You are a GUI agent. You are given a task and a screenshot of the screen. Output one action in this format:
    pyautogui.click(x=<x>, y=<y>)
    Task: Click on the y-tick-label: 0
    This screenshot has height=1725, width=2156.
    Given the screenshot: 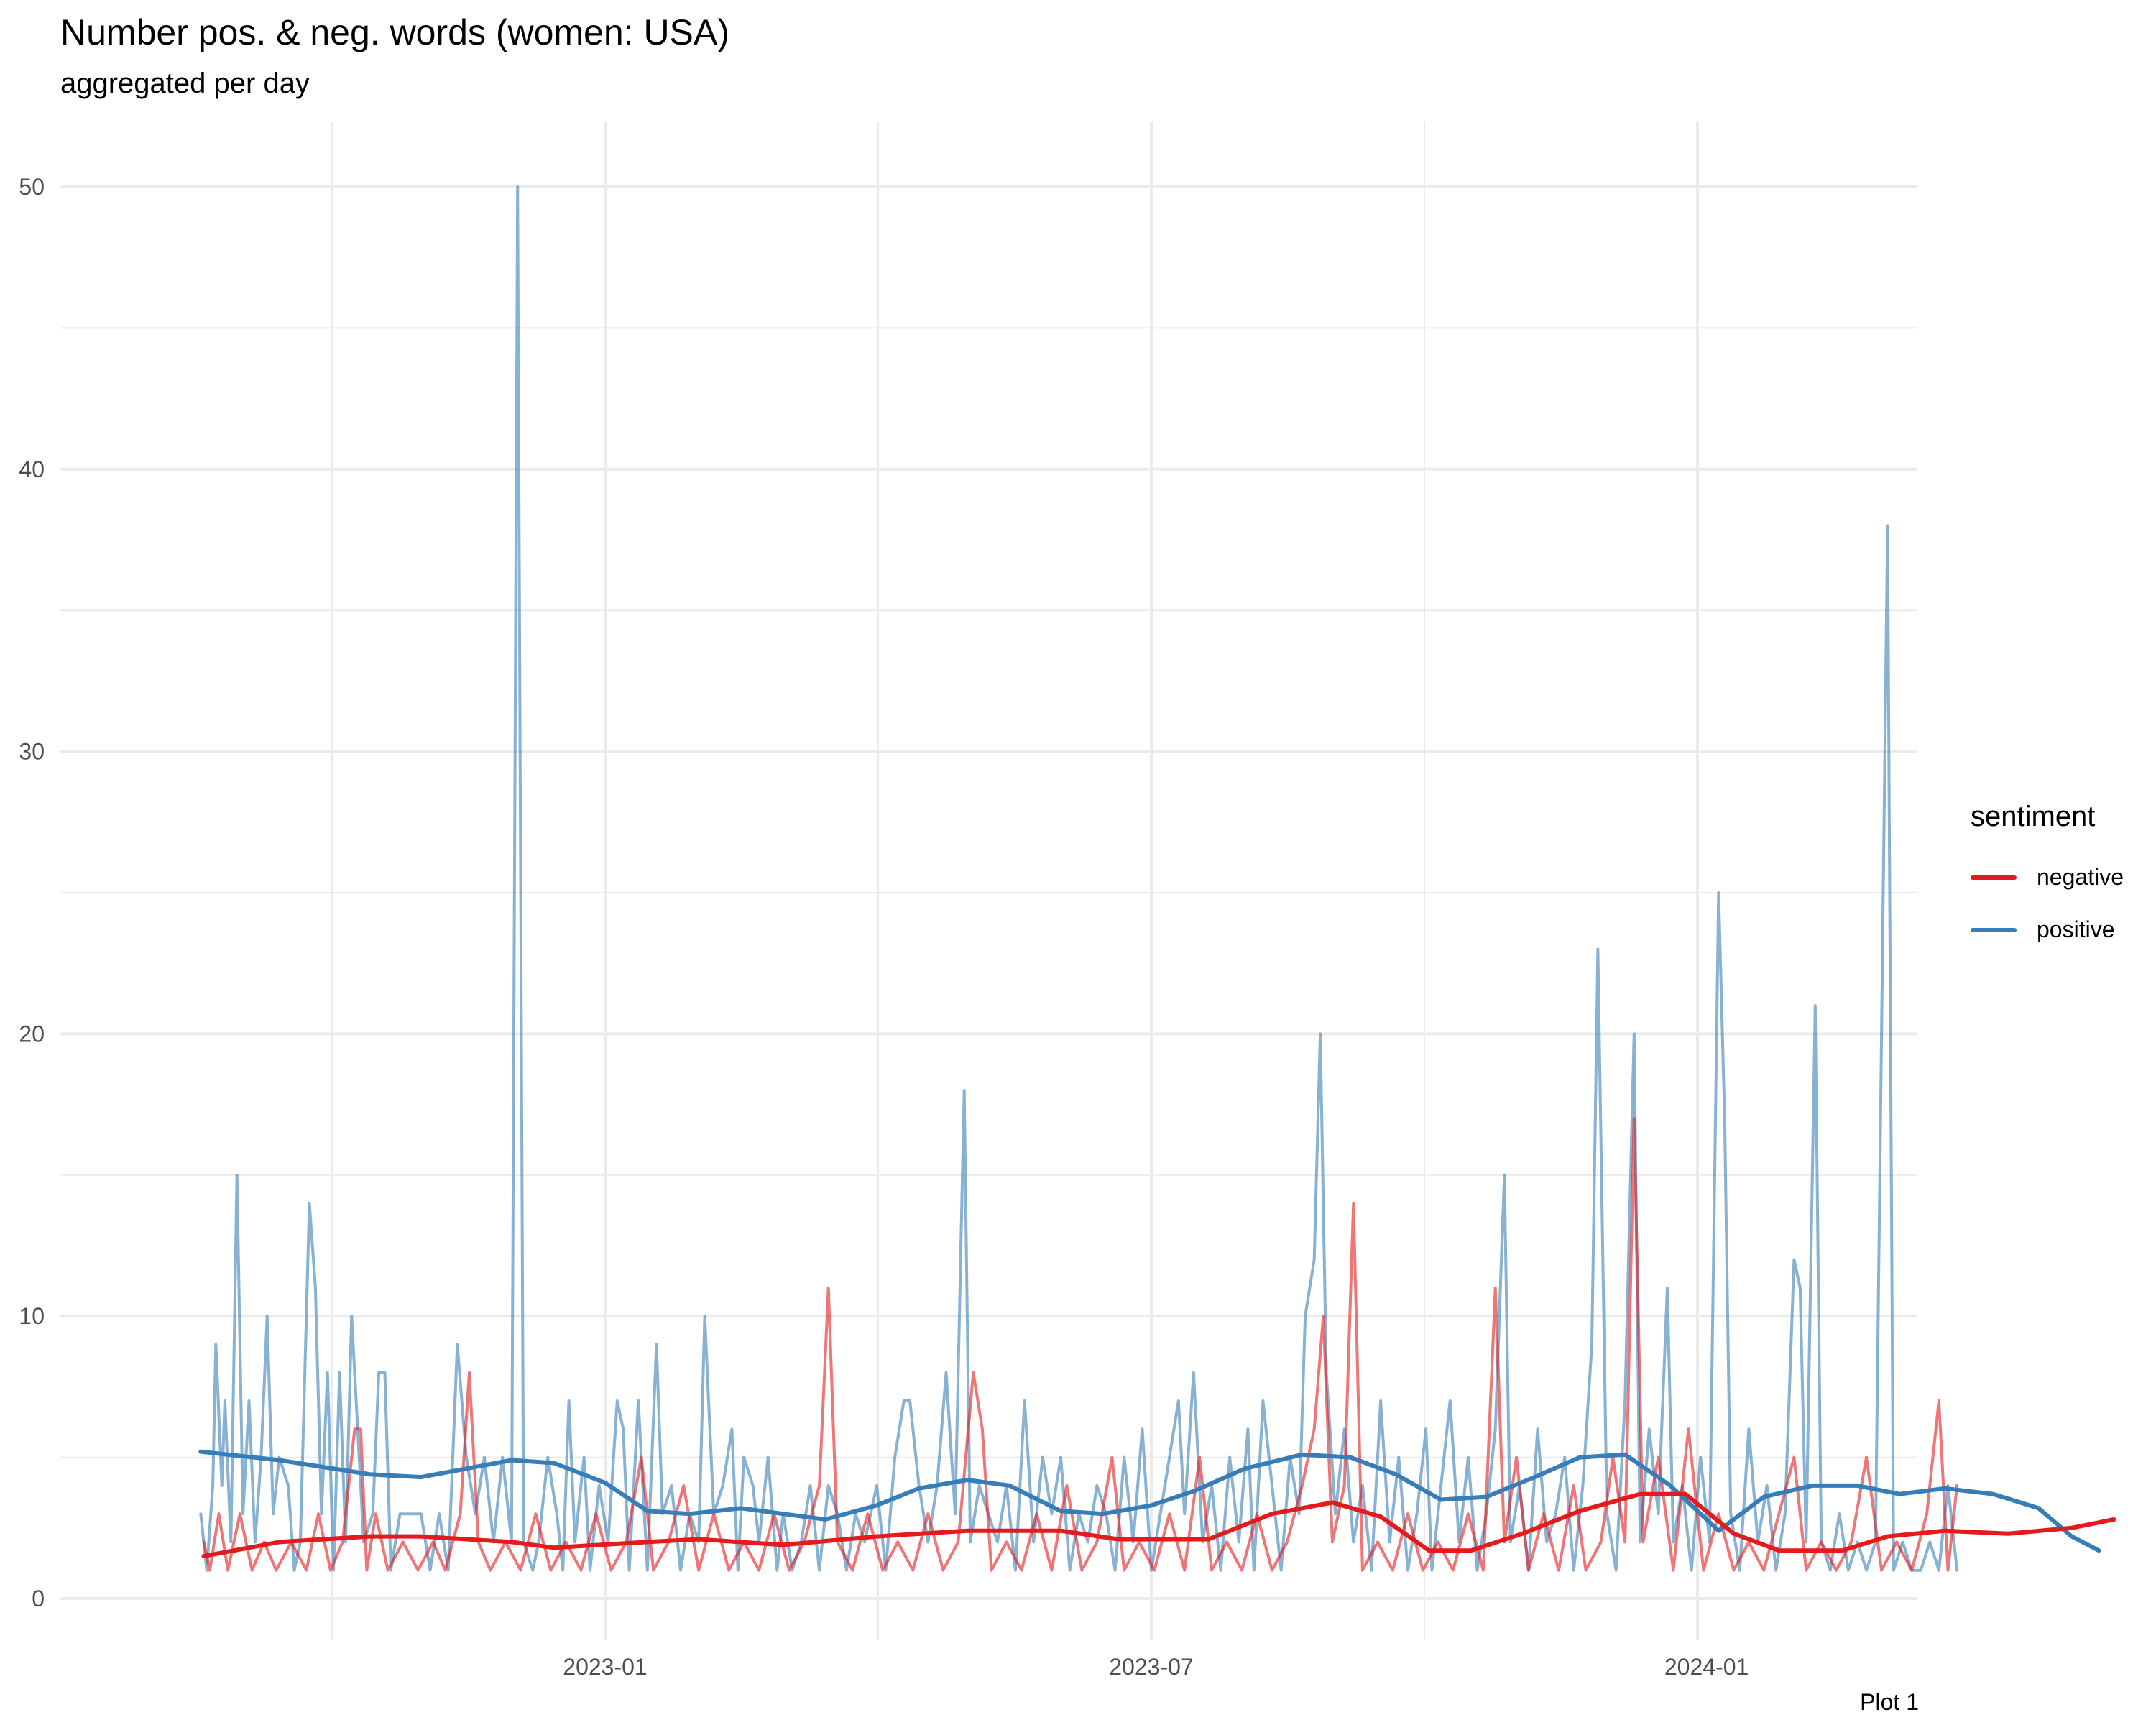 What is the action you would take?
    pyautogui.click(x=39, y=1598)
    